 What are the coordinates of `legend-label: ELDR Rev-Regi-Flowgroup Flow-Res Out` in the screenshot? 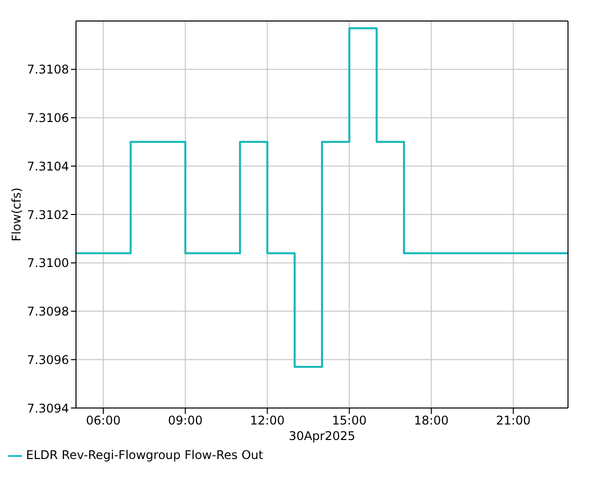 It's located at (145, 455).